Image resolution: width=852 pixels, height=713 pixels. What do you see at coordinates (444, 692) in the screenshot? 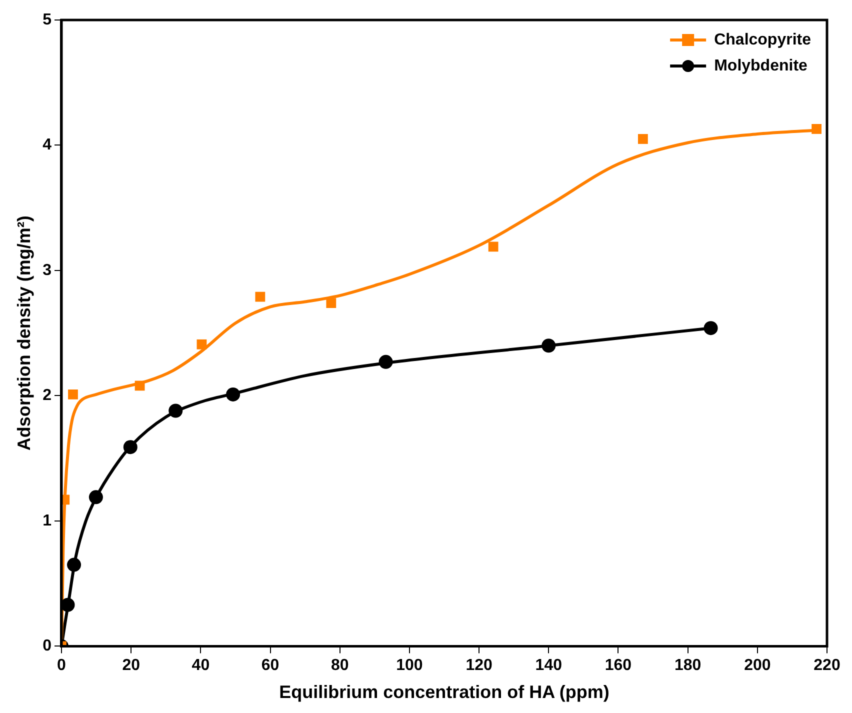
I see `x-axis-title: Equilibrium concentration of HA (ppm)` at bounding box center [444, 692].